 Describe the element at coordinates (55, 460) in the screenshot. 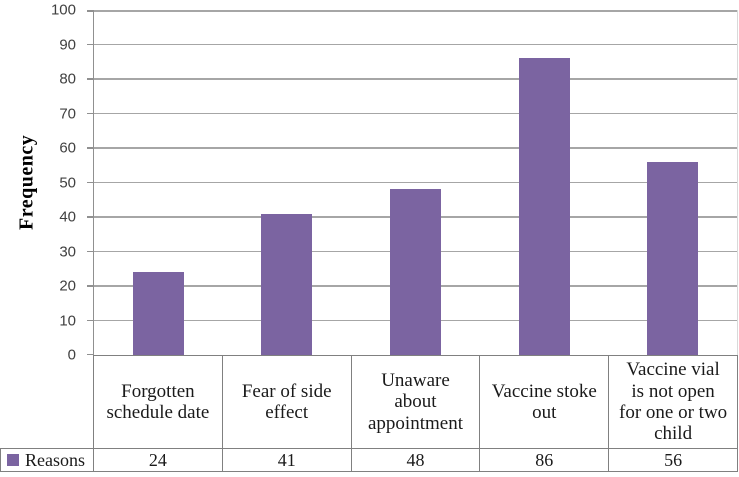

I see `legend-label: Reasons` at that location.